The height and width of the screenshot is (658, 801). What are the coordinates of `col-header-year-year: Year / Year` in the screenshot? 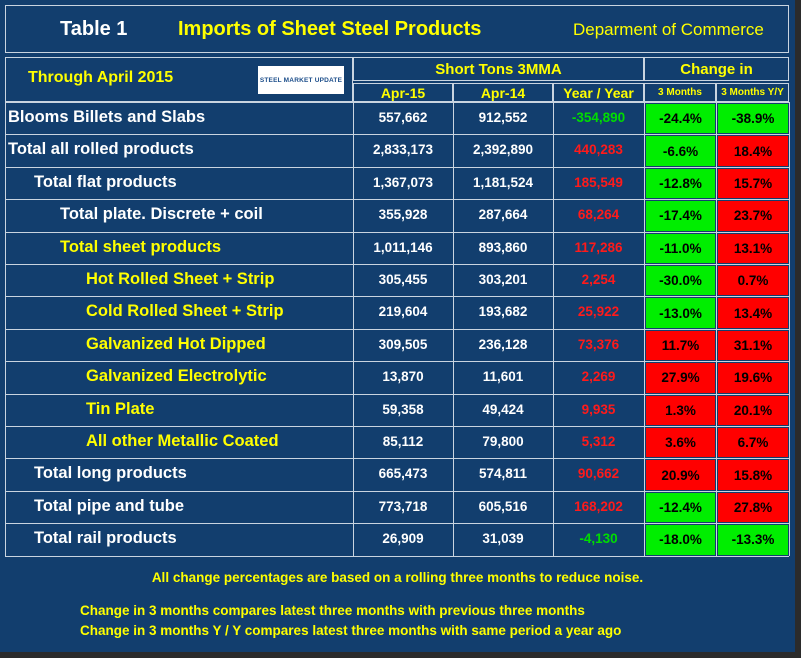 It's located at (598, 92).